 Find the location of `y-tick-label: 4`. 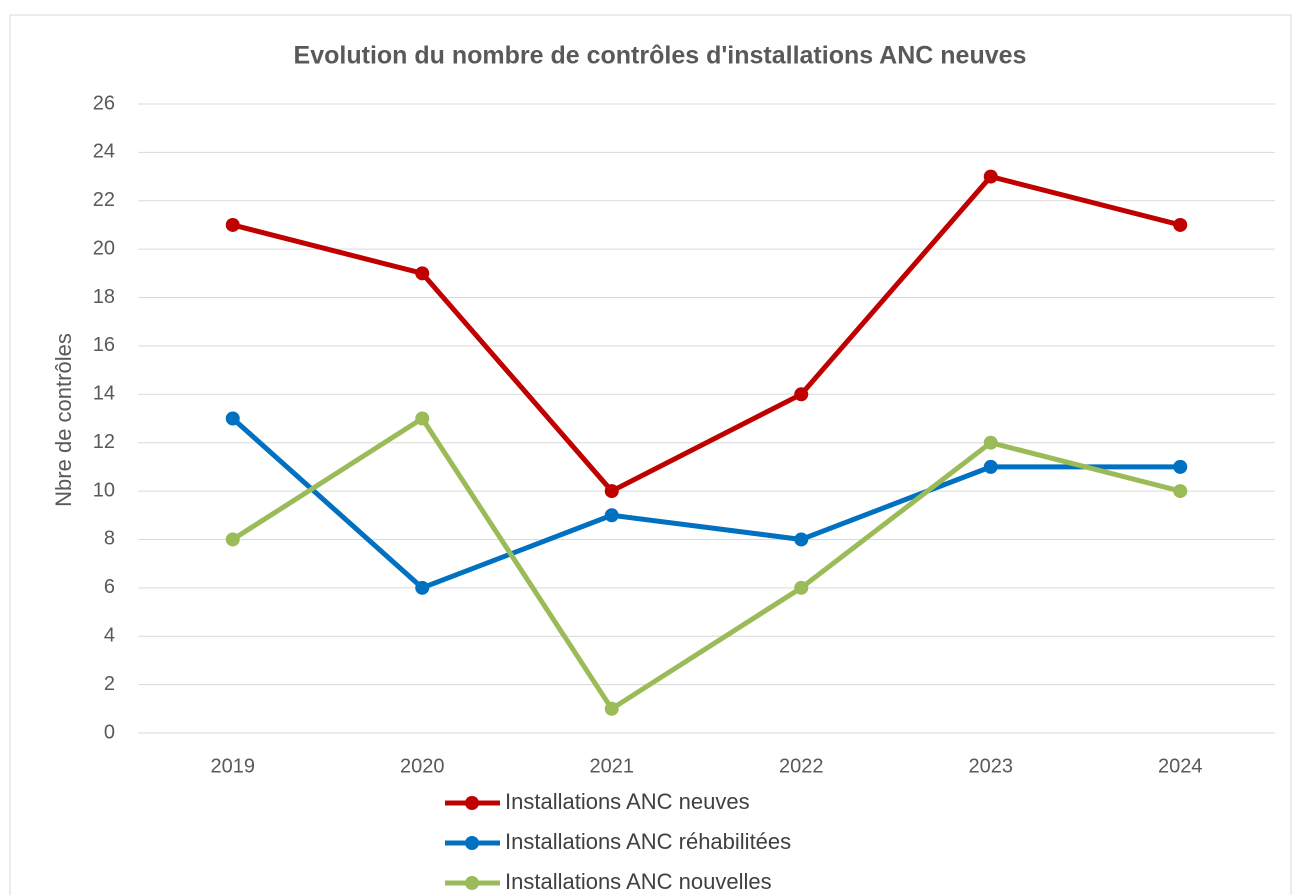

y-tick-label: 4 is located at coordinates (109, 636).